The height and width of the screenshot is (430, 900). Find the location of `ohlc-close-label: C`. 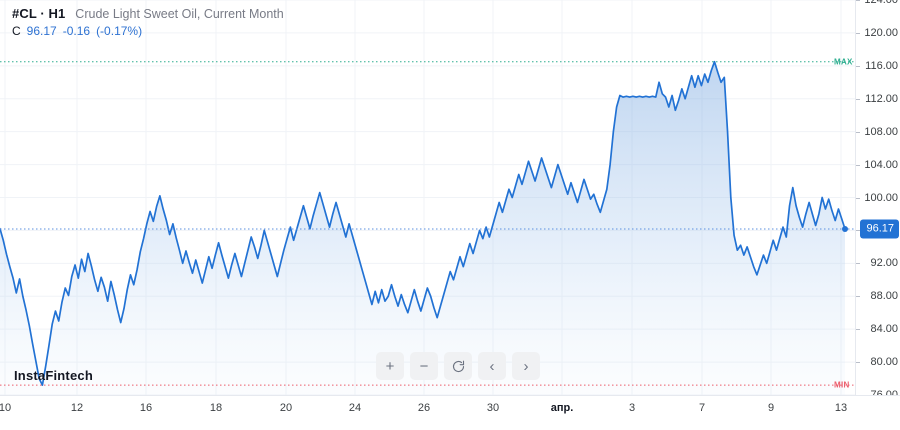

ohlc-close-label: C is located at coordinates (16, 31).